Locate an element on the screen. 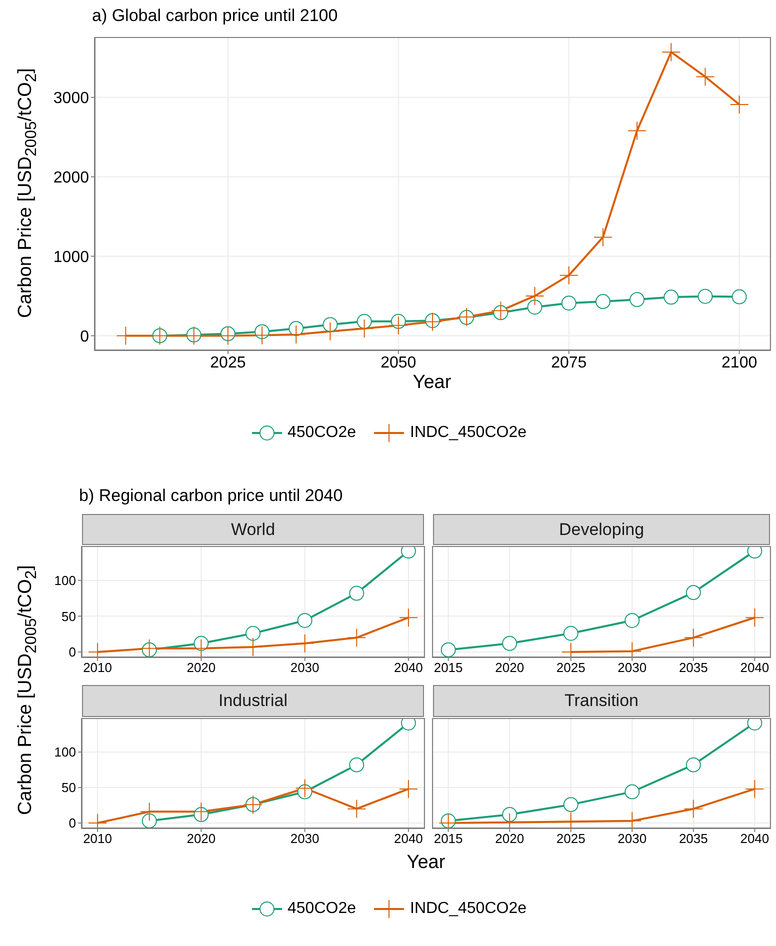  y-tick-label: 3000 is located at coordinates (71, 99).